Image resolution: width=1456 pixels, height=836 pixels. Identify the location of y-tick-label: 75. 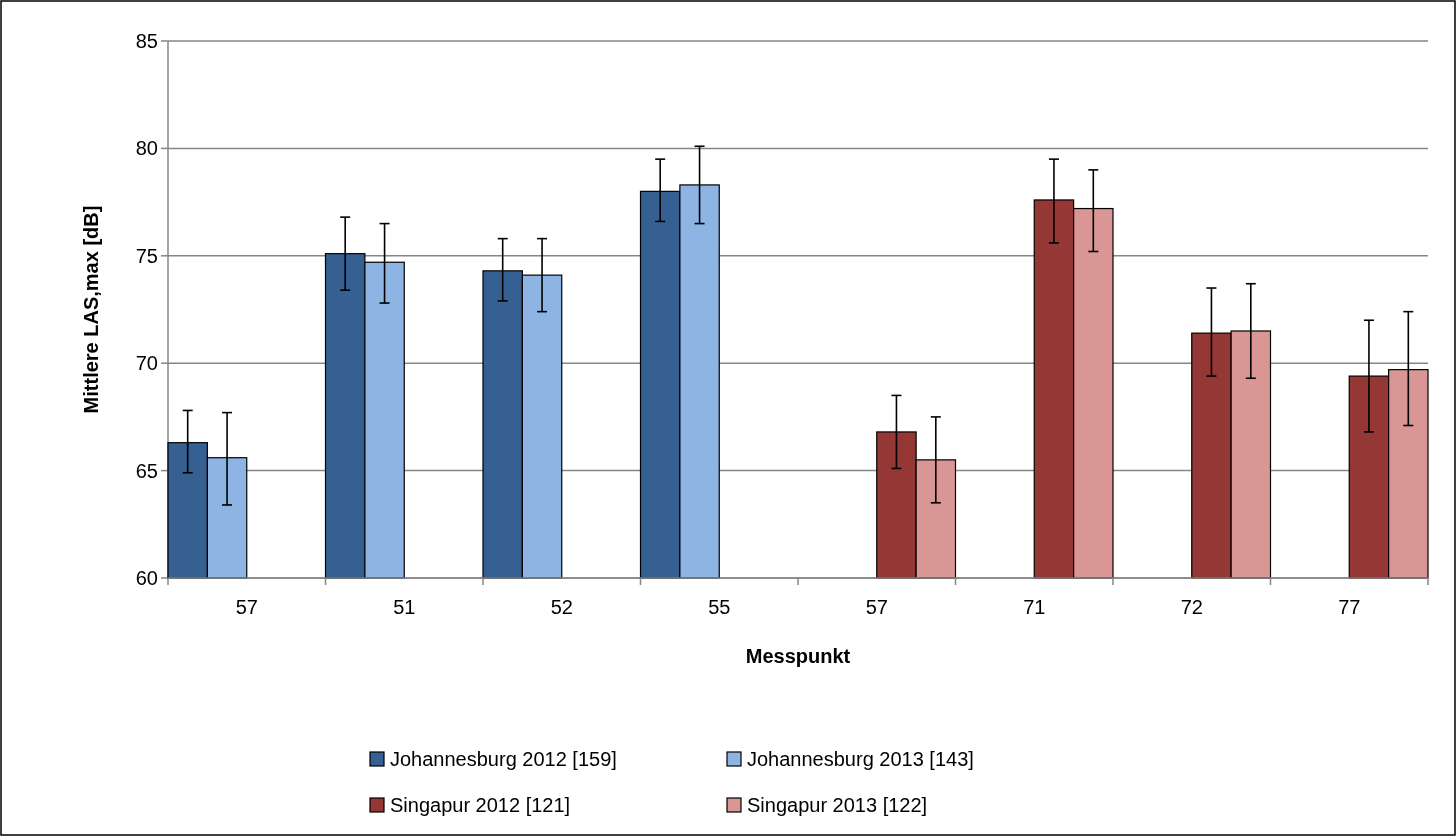
(146, 255).